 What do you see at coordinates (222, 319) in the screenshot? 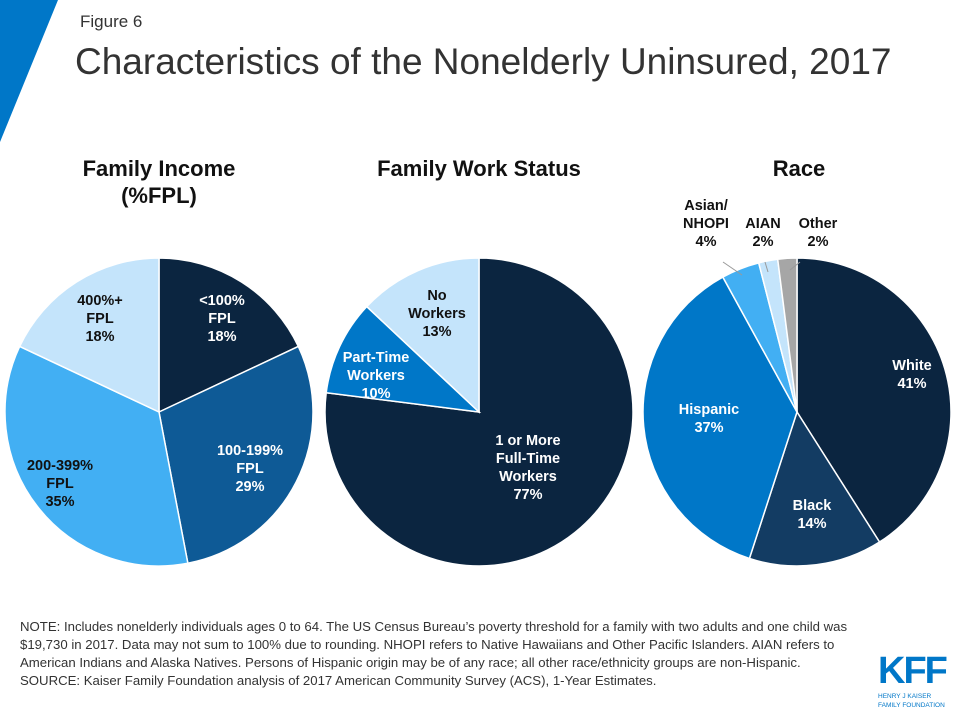
I see `slice-label: <100% FPL 18%` at bounding box center [222, 319].